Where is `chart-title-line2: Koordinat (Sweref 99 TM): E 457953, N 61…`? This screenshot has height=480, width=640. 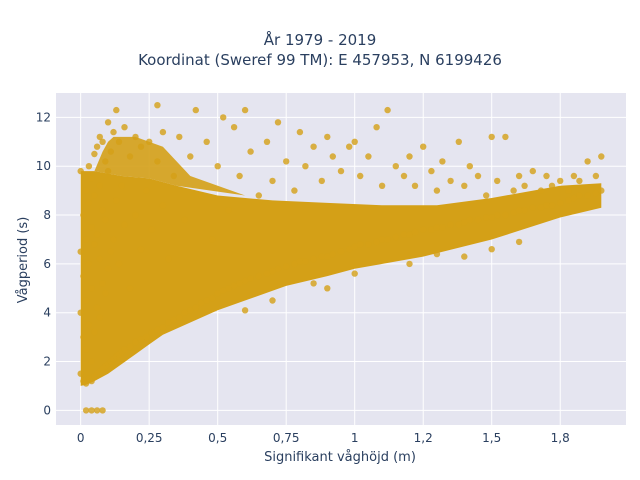
chart-title-line2: Koordinat (Sweref 99 TM): E 457953, N 61… is located at coordinates (320, 60).